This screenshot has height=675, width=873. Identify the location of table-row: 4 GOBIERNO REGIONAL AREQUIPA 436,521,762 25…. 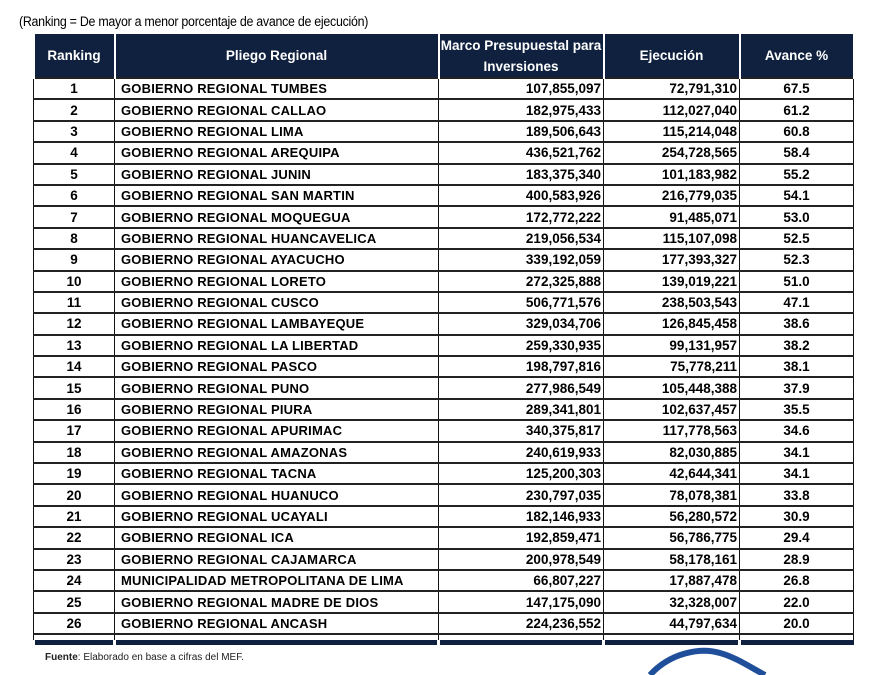
(443, 153).